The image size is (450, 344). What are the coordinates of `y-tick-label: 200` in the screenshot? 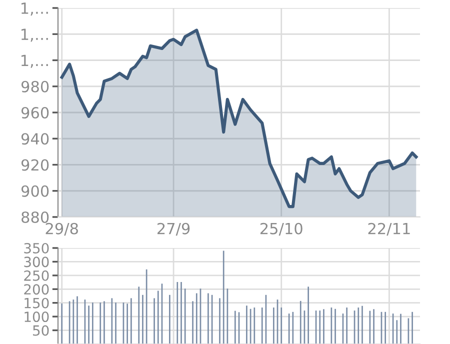 It's located at (36, 289).